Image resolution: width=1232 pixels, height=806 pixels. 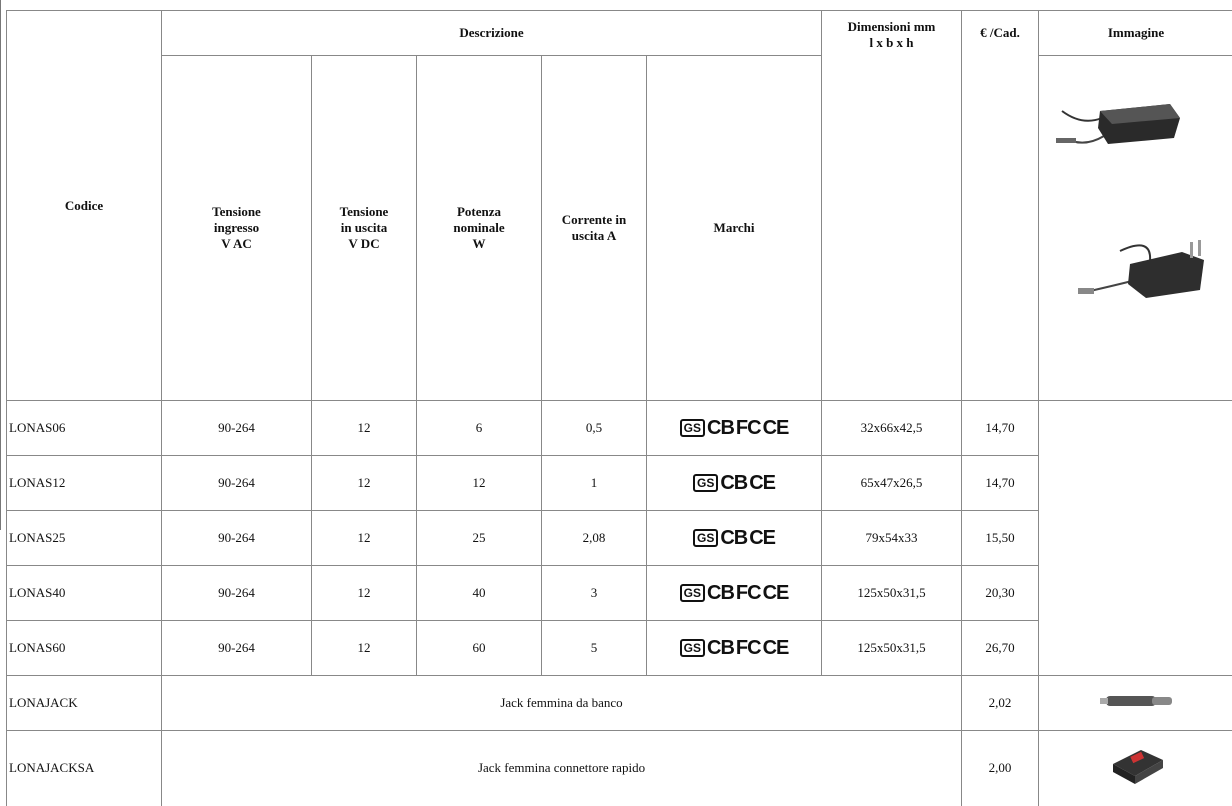 I want to click on corrente: 5, so click(x=594, y=648).